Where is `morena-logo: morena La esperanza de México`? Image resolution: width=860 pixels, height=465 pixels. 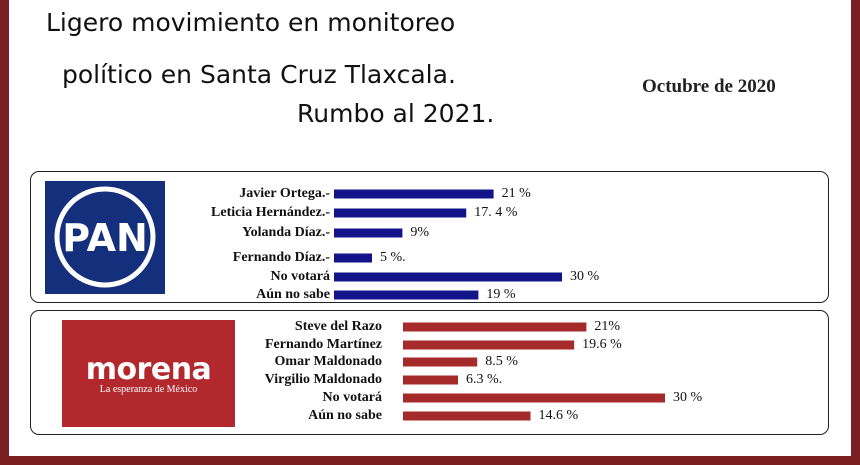 morena-logo: morena La esperanza de México is located at coordinates (148, 373).